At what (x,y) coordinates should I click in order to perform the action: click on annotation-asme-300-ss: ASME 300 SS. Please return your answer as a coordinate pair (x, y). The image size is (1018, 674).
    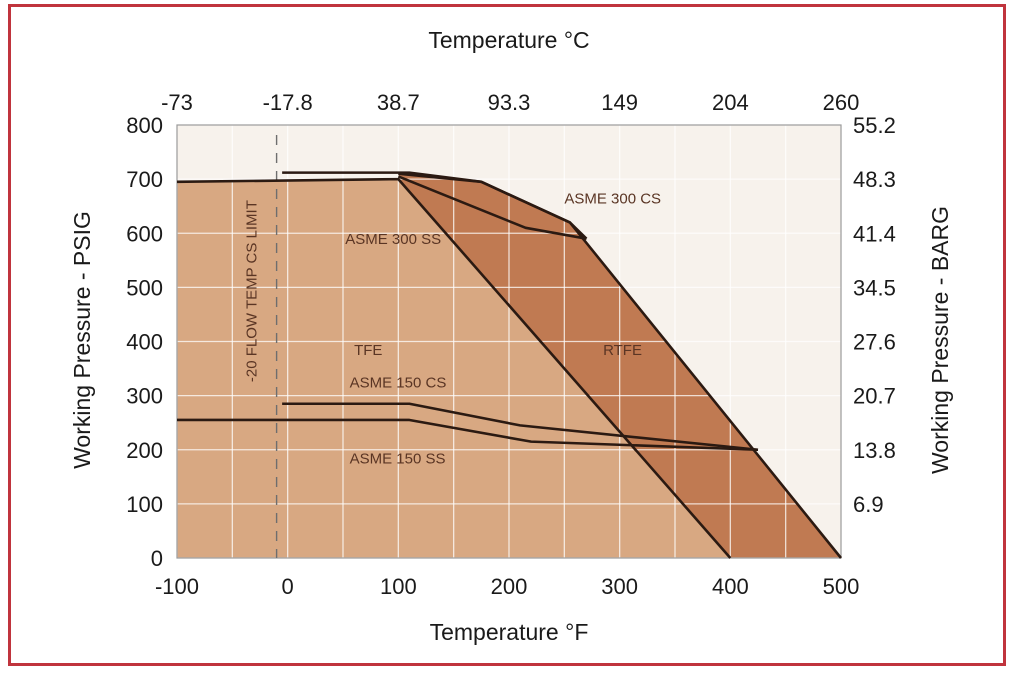
    Looking at the image, I should click on (393, 239).